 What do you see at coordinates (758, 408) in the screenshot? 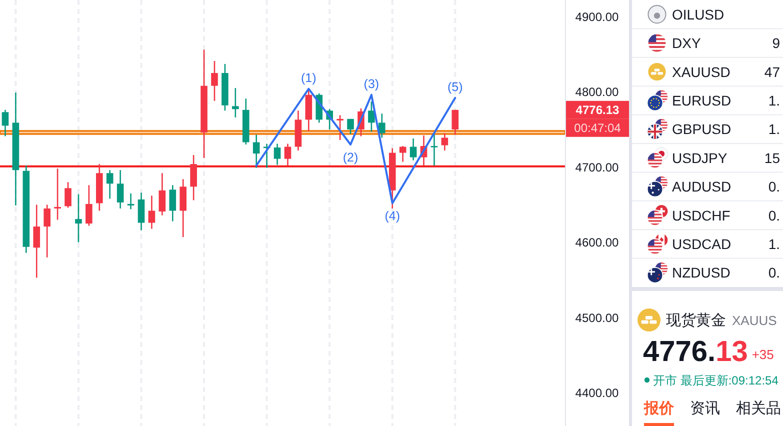
I see `text: 相关品` at bounding box center [758, 408].